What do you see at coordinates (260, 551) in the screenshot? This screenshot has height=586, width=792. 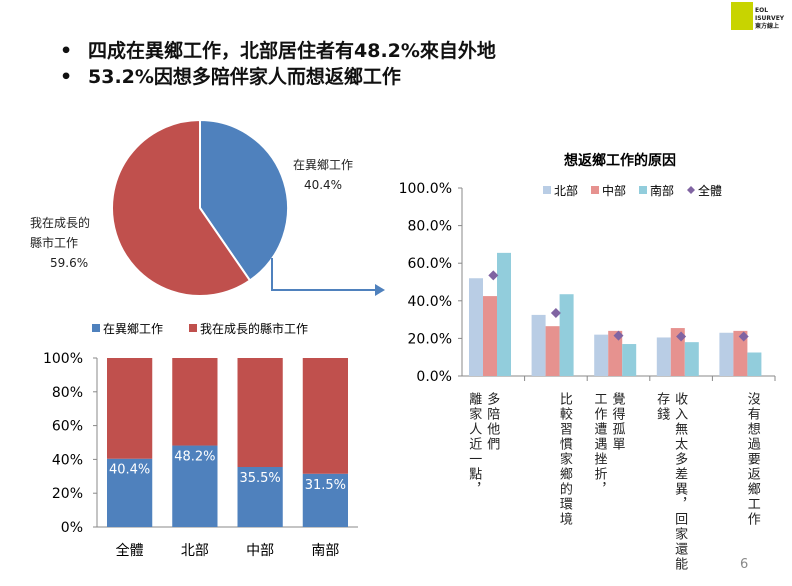 I see `x-tick-label: 中部` at bounding box center [260, 551].